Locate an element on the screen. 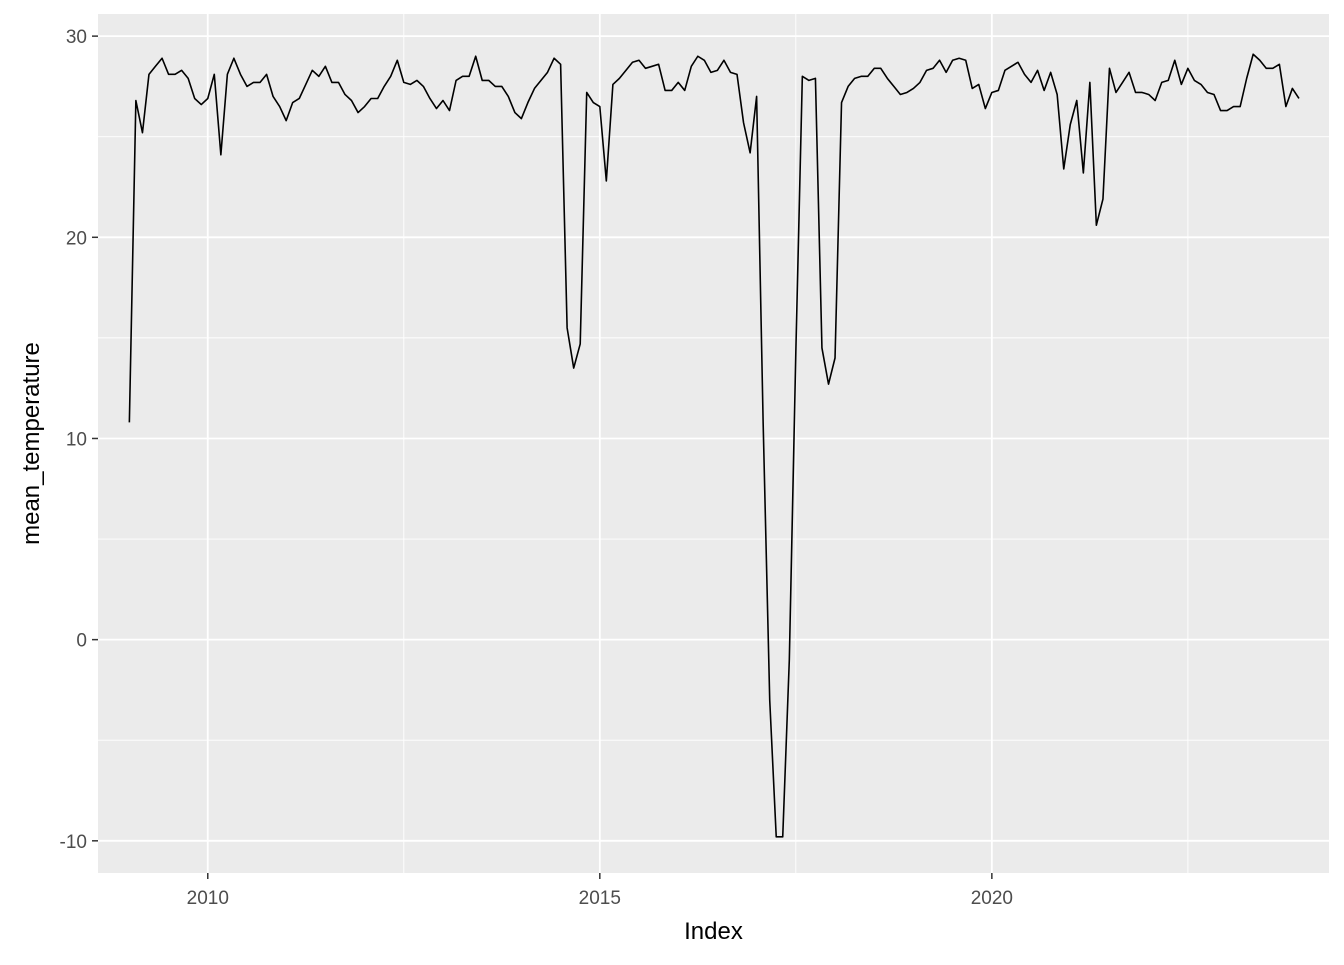 The height and width of the screenshot is (965, 1344). y-axis-title: mean_temperature is located at coordinates (31, 443).